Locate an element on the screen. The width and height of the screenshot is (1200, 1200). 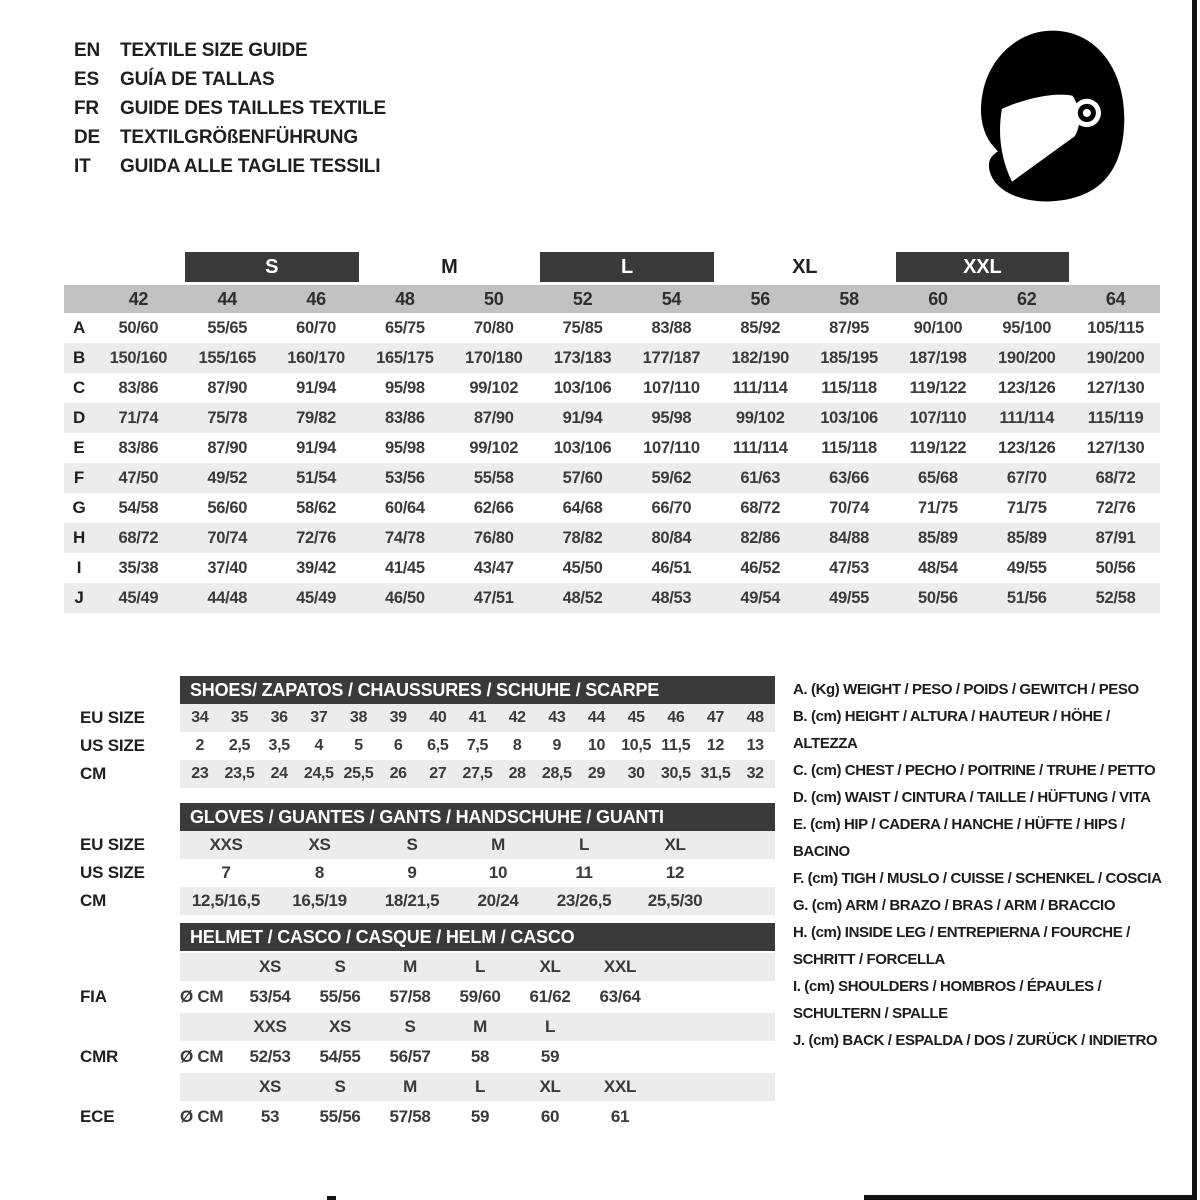
measurement-cell: 80/84 is located at coordinates (671, 537).